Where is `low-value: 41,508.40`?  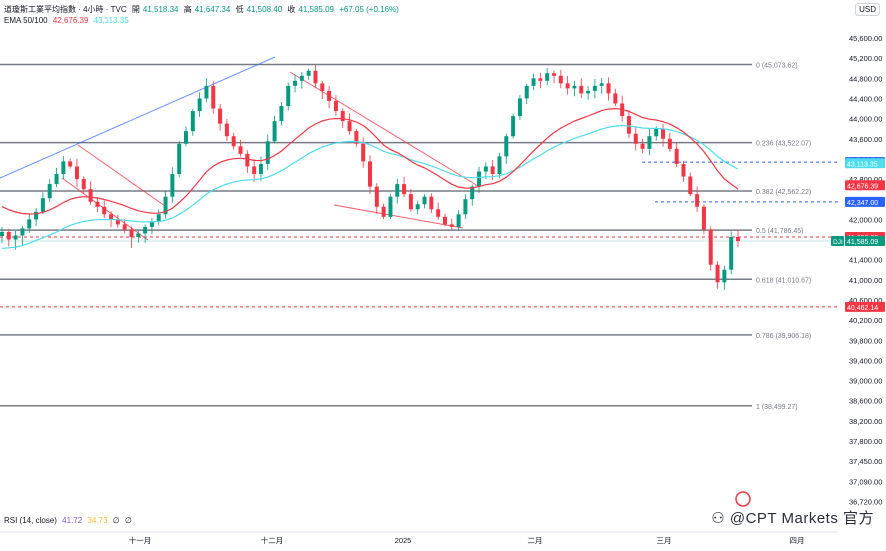 low-value: 41,508.40 is located at coordinates (264, 9).